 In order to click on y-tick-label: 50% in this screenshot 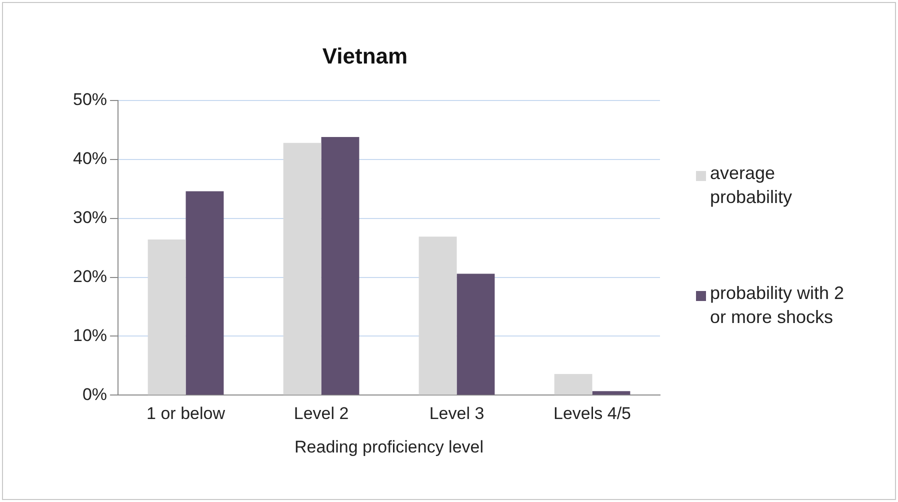, I will do `click(90, 100)`.